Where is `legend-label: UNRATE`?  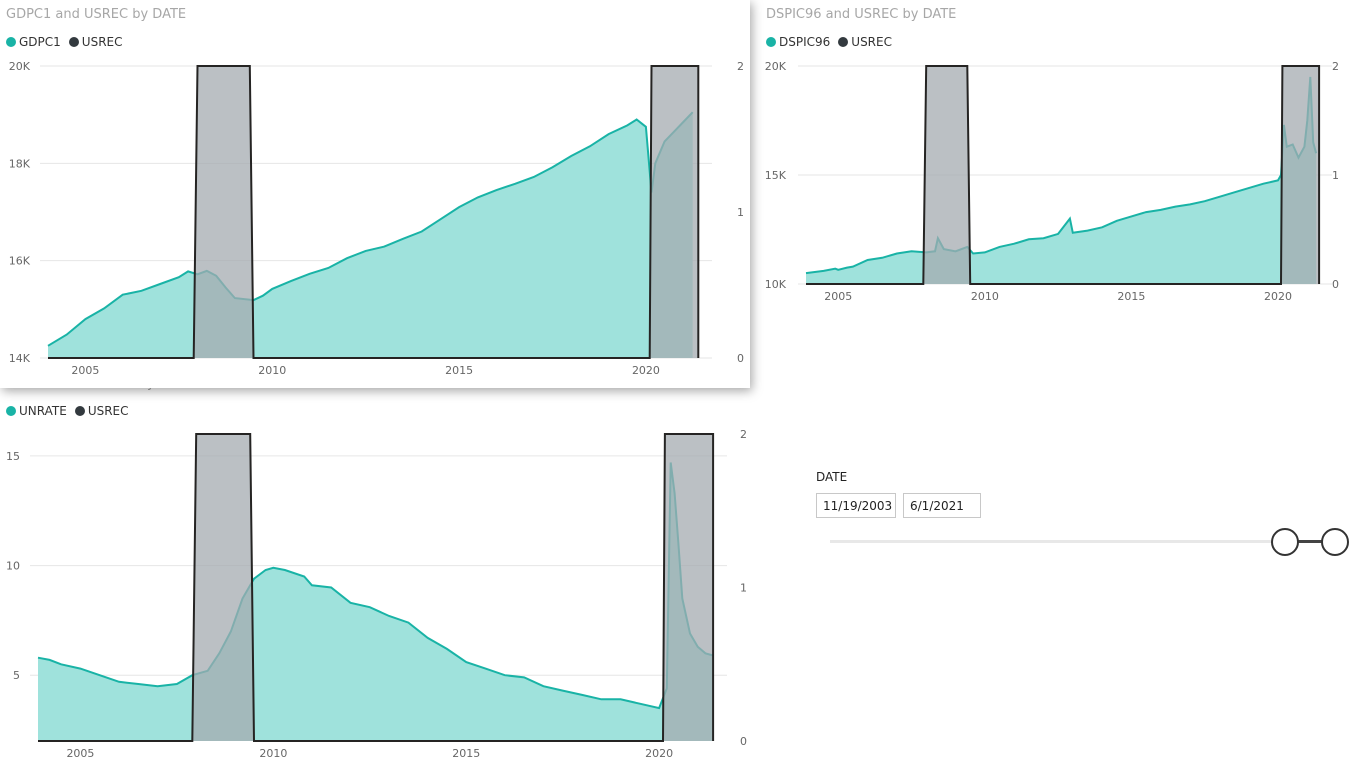 legend-label: UNRATE is located at coordinates (43, 411).